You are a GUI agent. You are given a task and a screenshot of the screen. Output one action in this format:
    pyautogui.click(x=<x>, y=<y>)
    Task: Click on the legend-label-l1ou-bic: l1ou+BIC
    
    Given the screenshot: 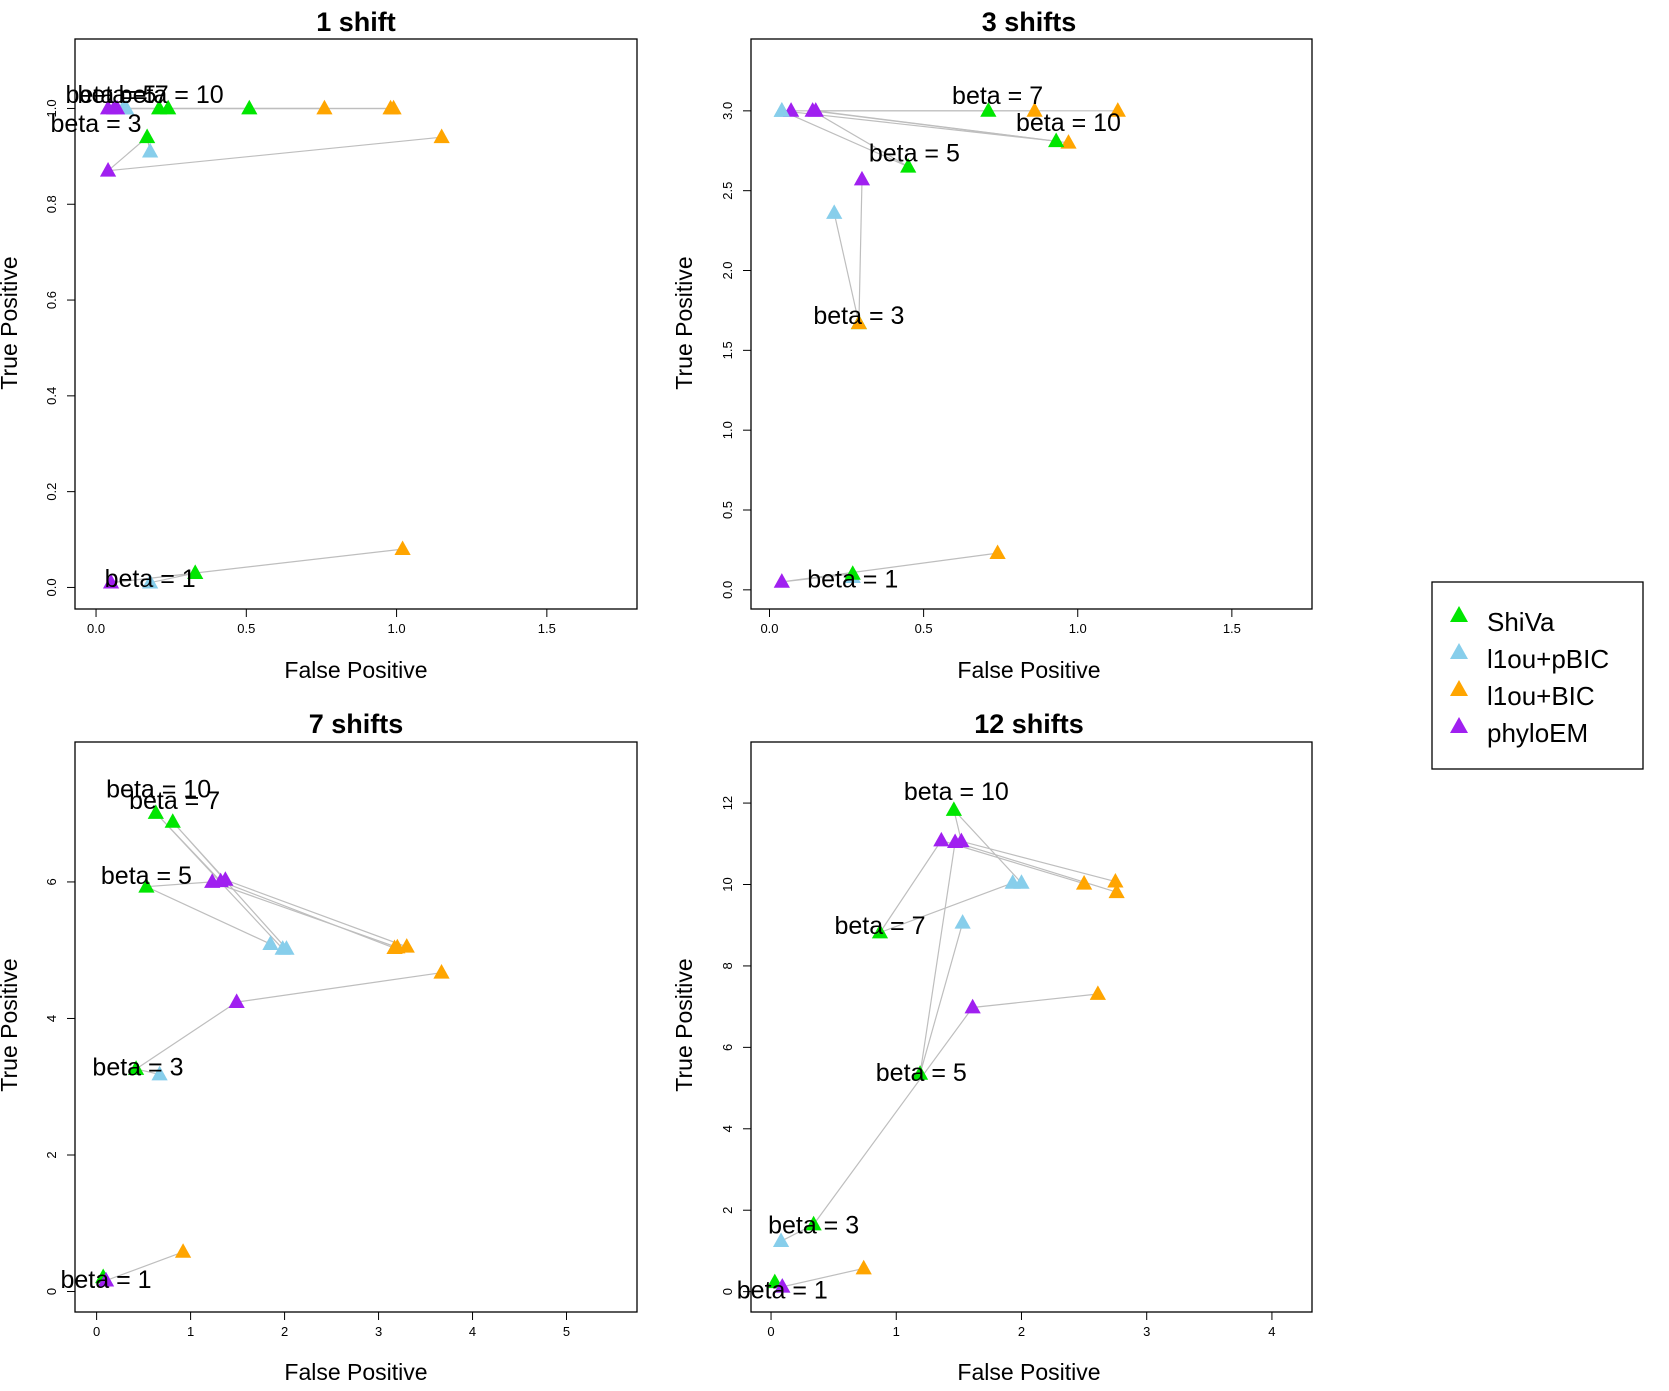 What is the action you would take?
    pyautogui.click(x=1541, y=696)
    